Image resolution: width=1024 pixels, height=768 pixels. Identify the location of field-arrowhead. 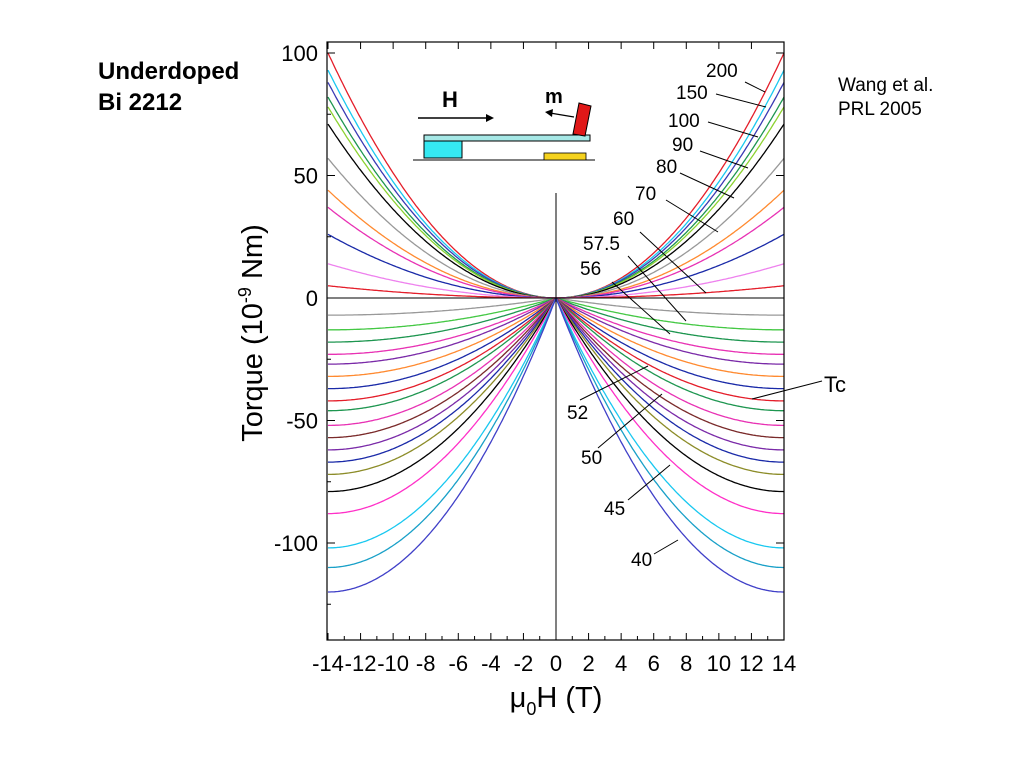
(490, 118).